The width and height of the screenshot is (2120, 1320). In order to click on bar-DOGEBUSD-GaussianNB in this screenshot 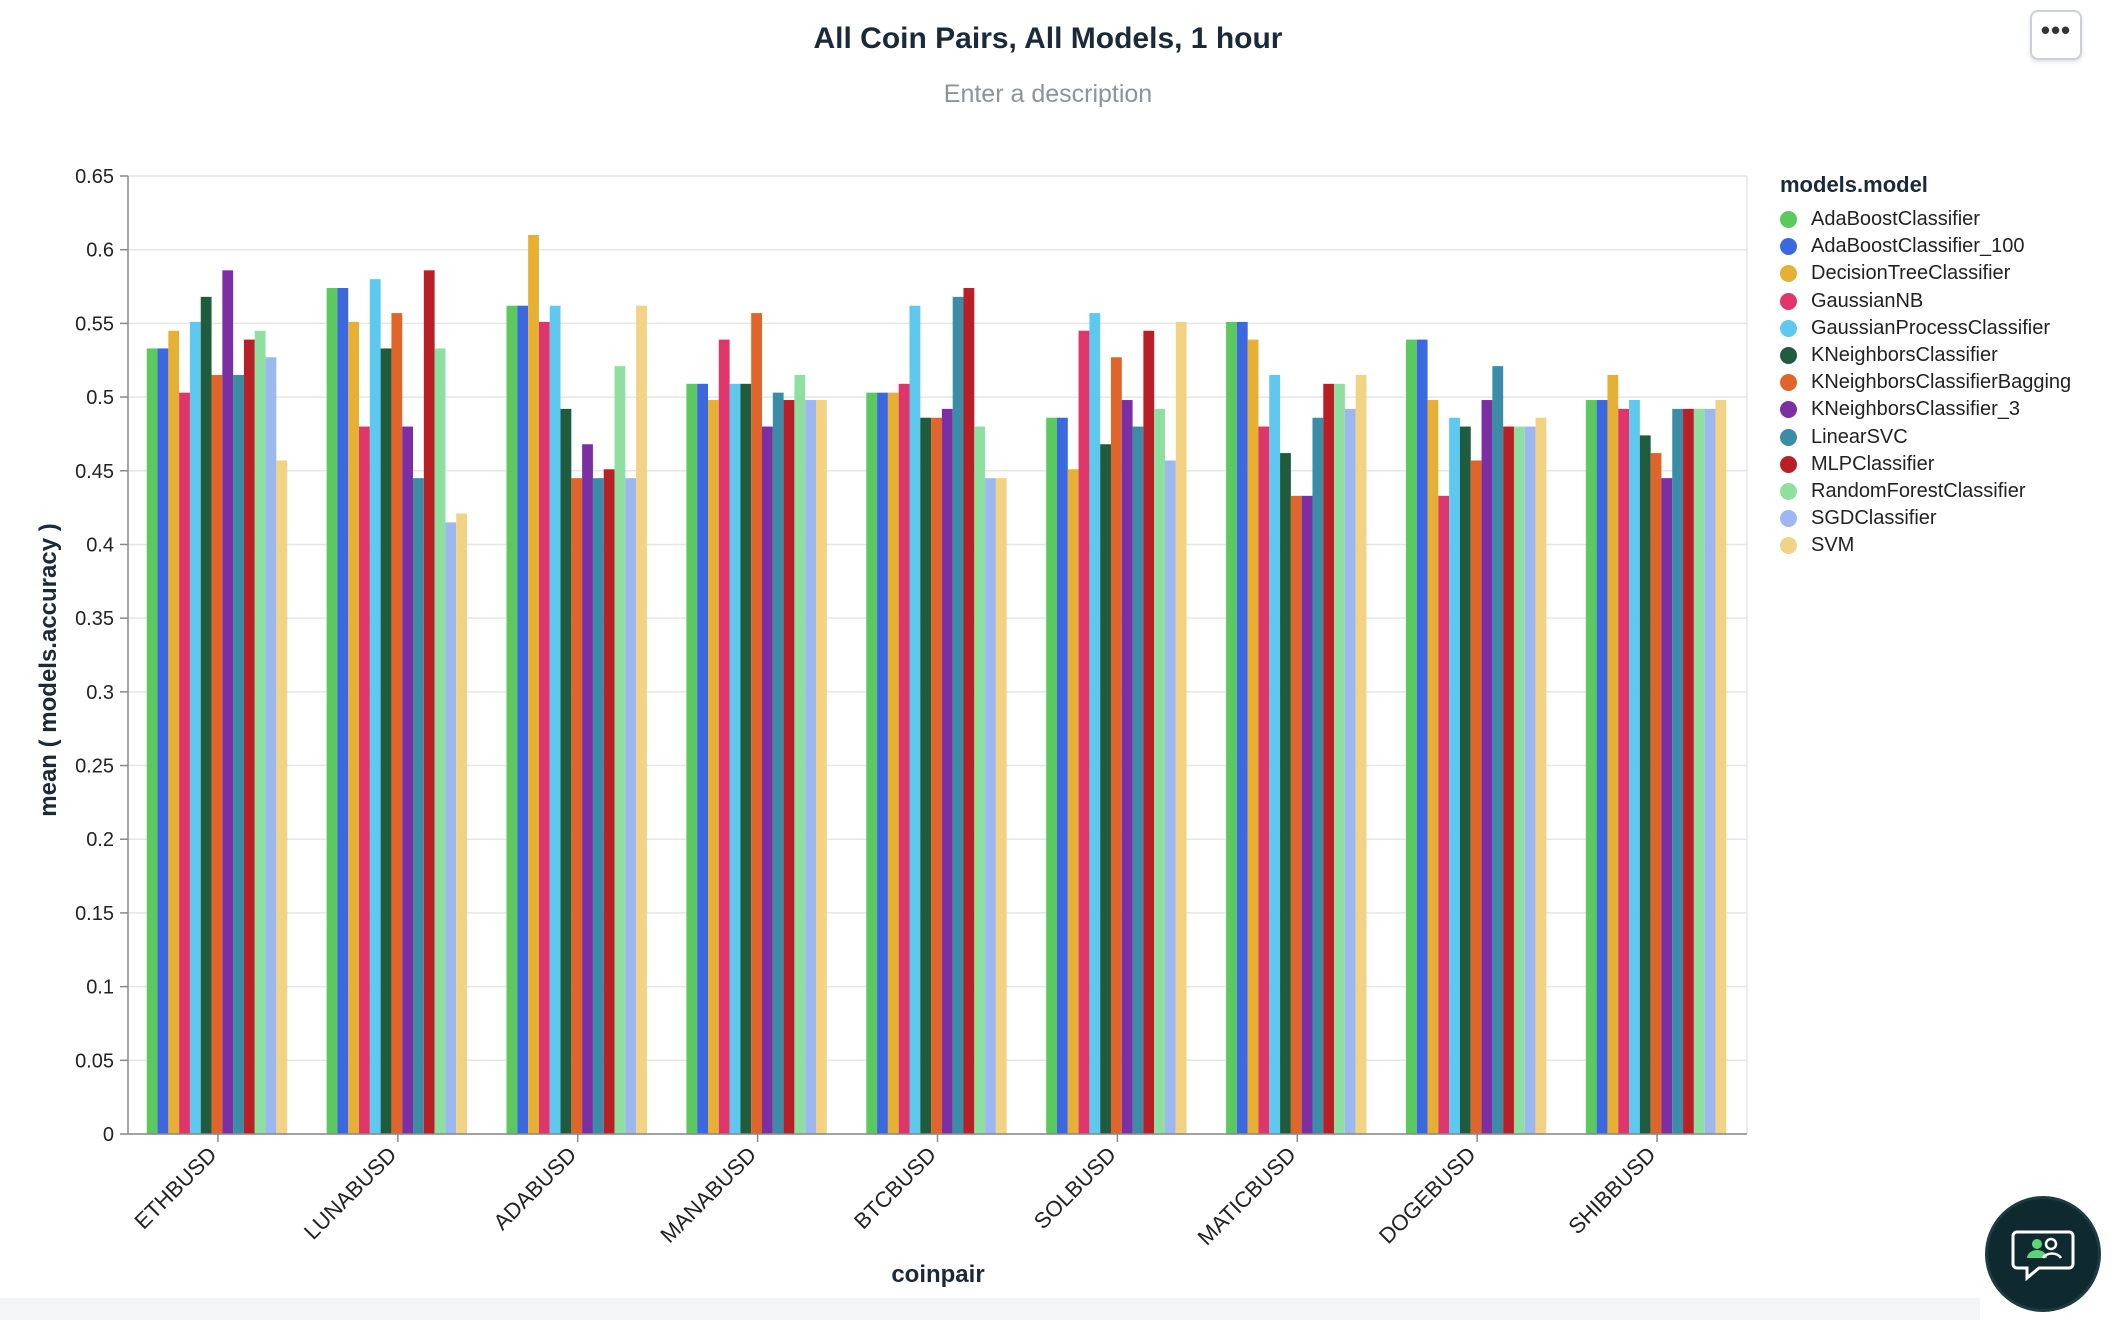, I will do `click(1444, 815)`.